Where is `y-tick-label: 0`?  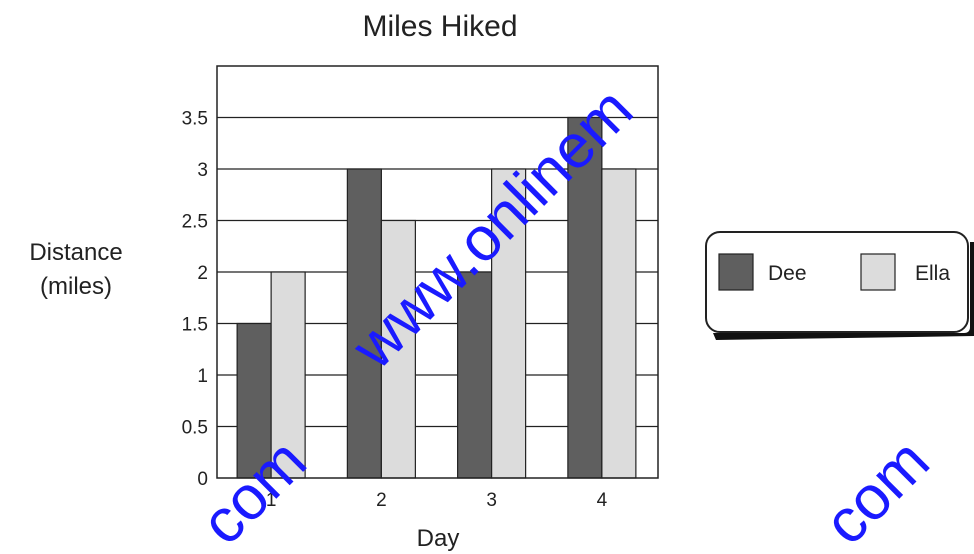 y-tick-label: 0 is located at coordinates (202, 479).